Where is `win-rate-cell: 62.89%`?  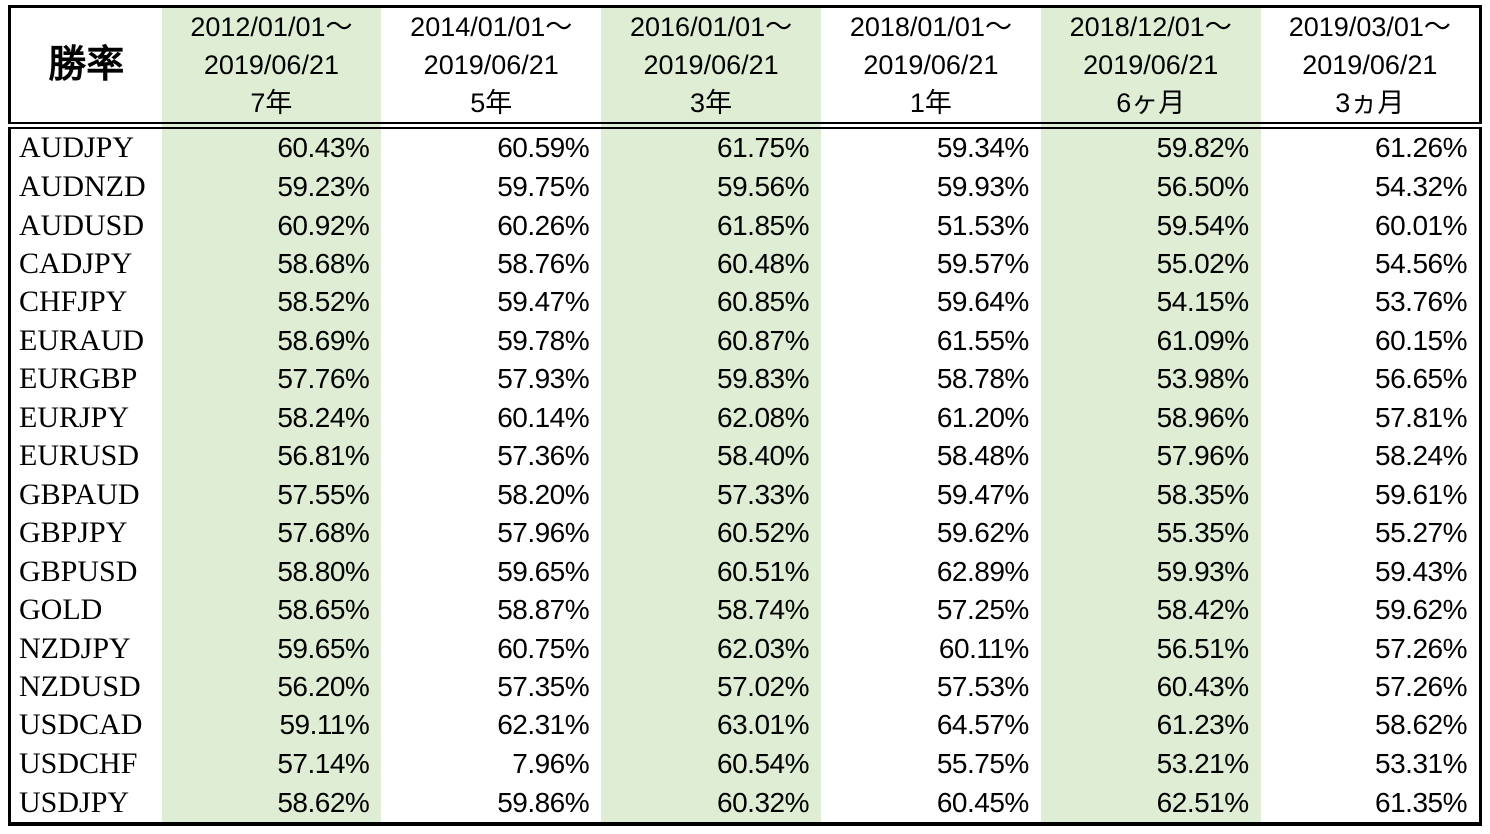 win-rate-cell: 62.89% is located at coordinates (982, 571).